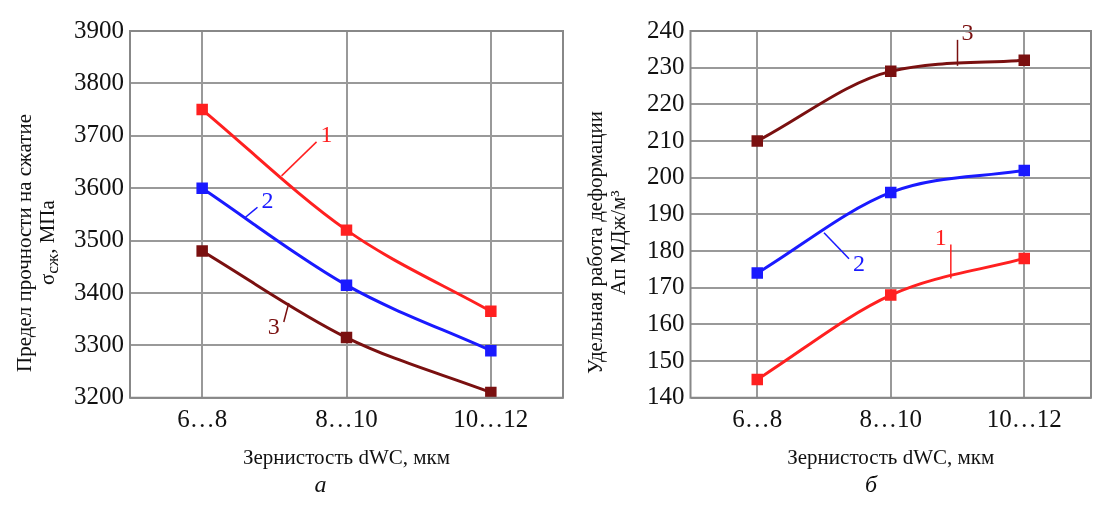 The width and height of the screenshot is (1109, 524). What do you see at coordinates (666, 286) in the screenshot?
I see `y-tick-label: 170` at bounding box center [666, 286].